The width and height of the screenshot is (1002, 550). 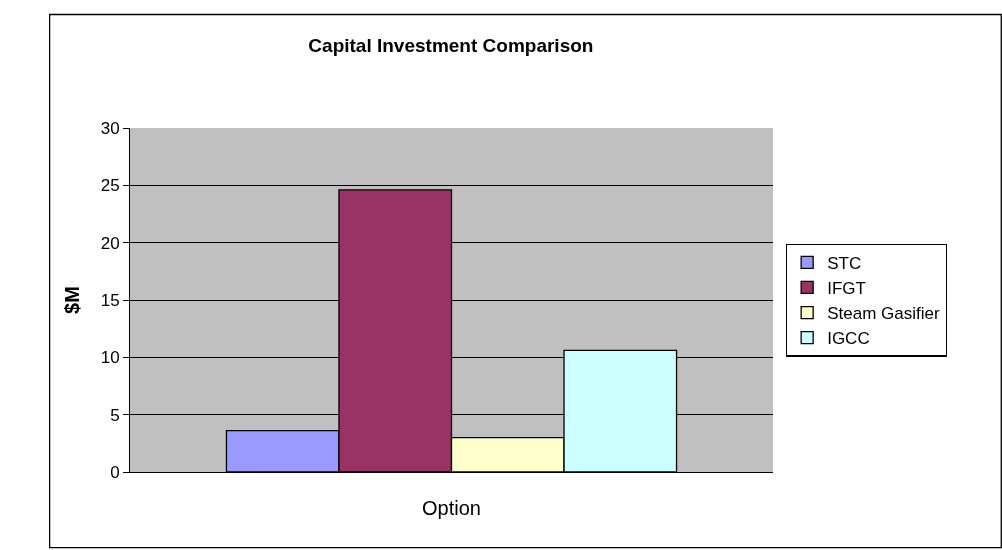 I want to click on x-axis-title: Option, so click(x=451, y=507).